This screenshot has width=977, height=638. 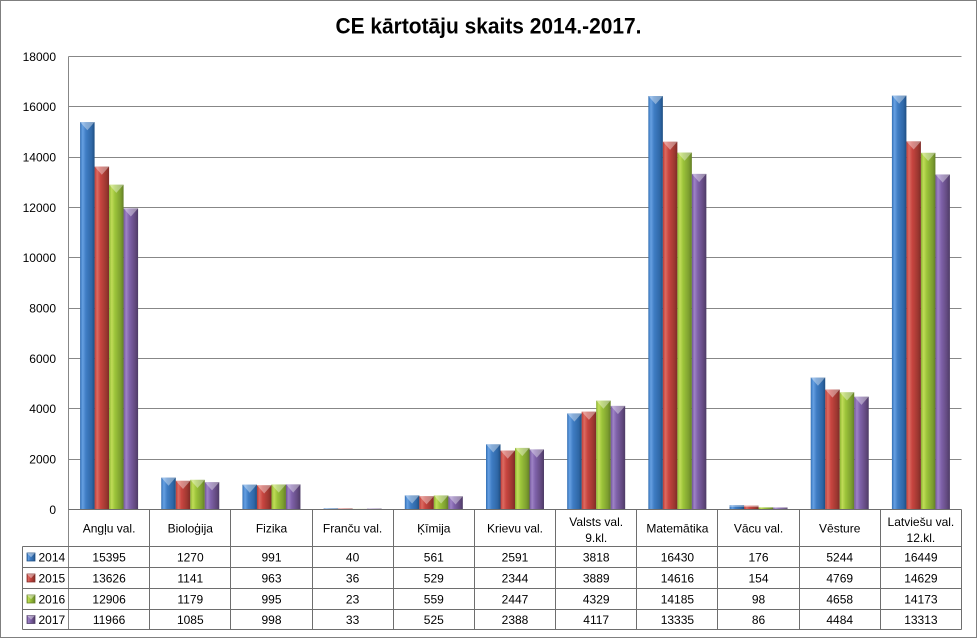 I want to click on svg-text: 14173, so click(x=921, y=599).